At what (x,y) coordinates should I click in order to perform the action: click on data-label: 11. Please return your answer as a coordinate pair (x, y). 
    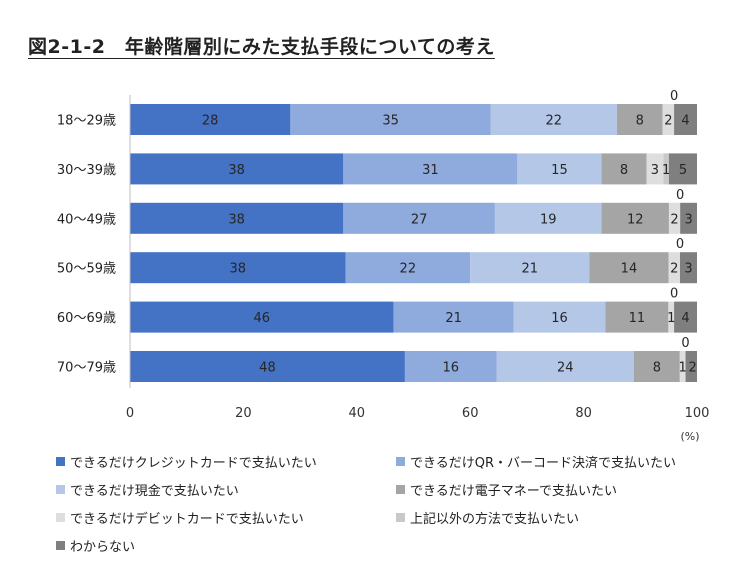
    Looking at the image, I should click on (637, 318).